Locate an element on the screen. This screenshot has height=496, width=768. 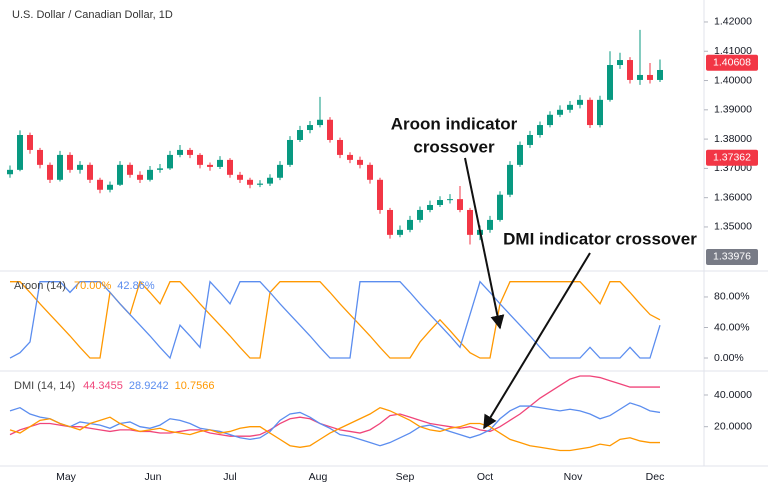
y-tick-label: 20.0000 is located at coordinates (733, 426).